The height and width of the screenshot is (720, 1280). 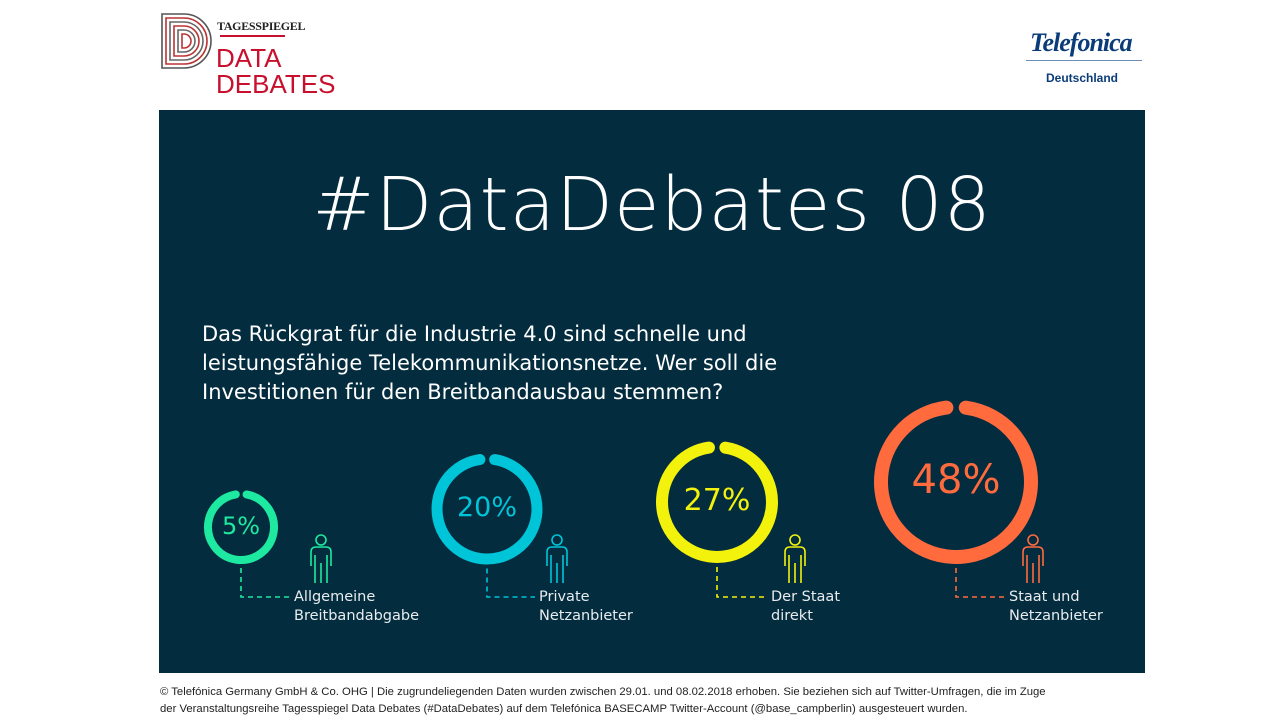 I want to click on label-line: Staat und, so click(x=1044, y=597).